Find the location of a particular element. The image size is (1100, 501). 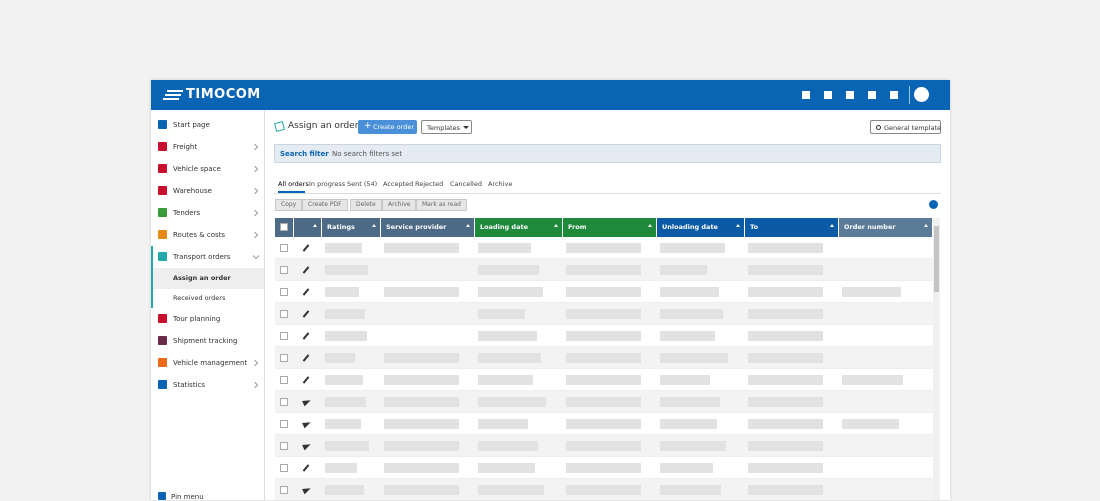

tab: Accepted is located at coordinates (398, 184).